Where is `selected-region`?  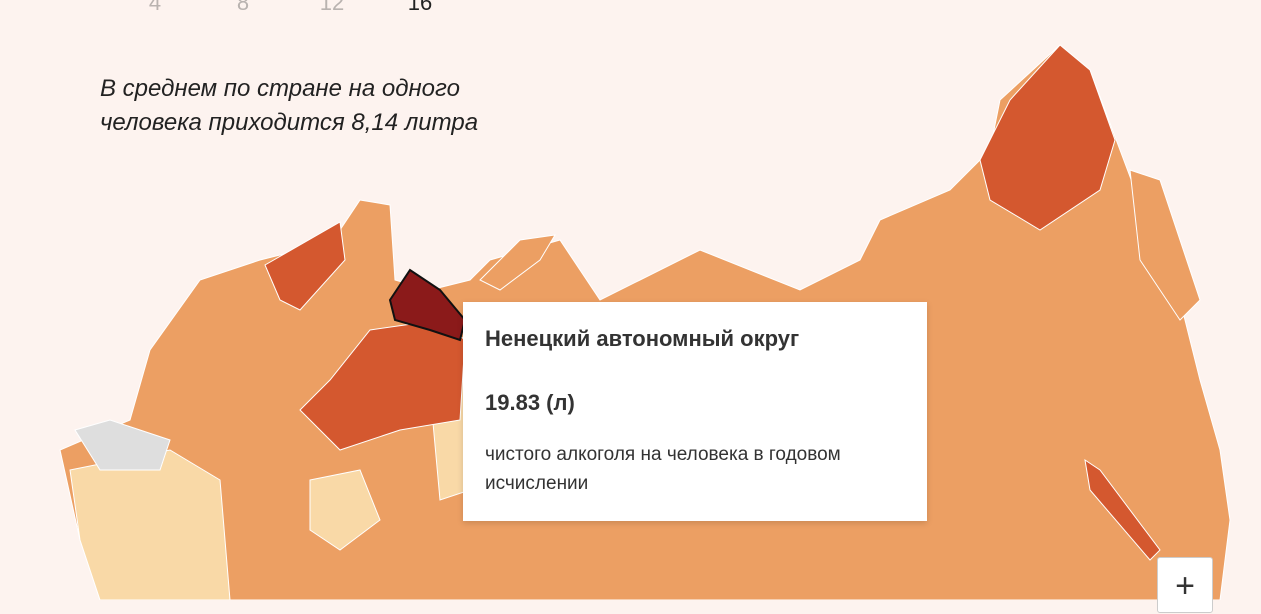 selected-region is located at coordinates (427, 305).